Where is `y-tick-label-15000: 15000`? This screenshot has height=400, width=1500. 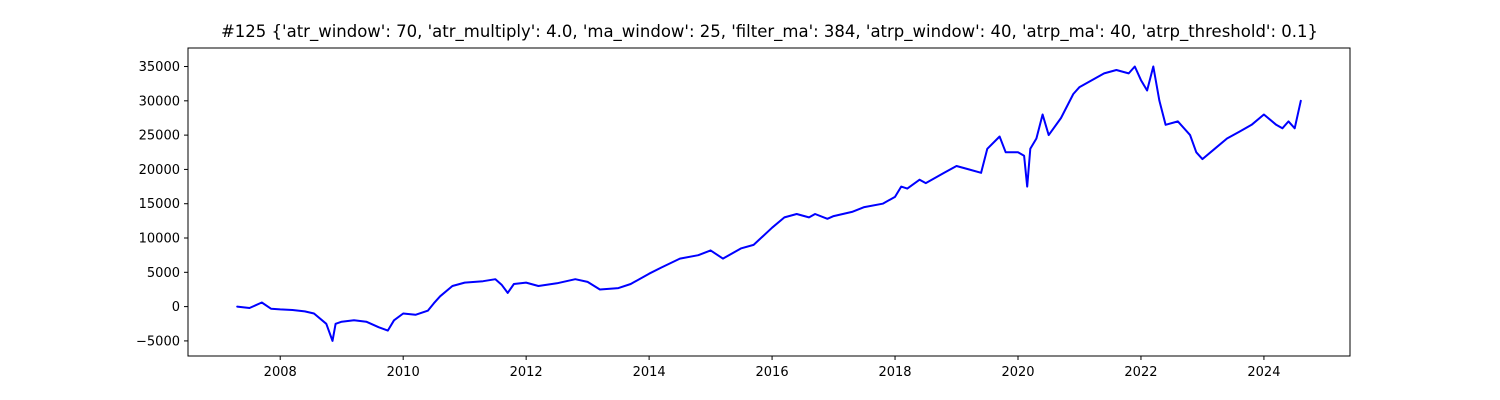
y-tick-label-15000: 15000 is located at coordinates (159, 204).